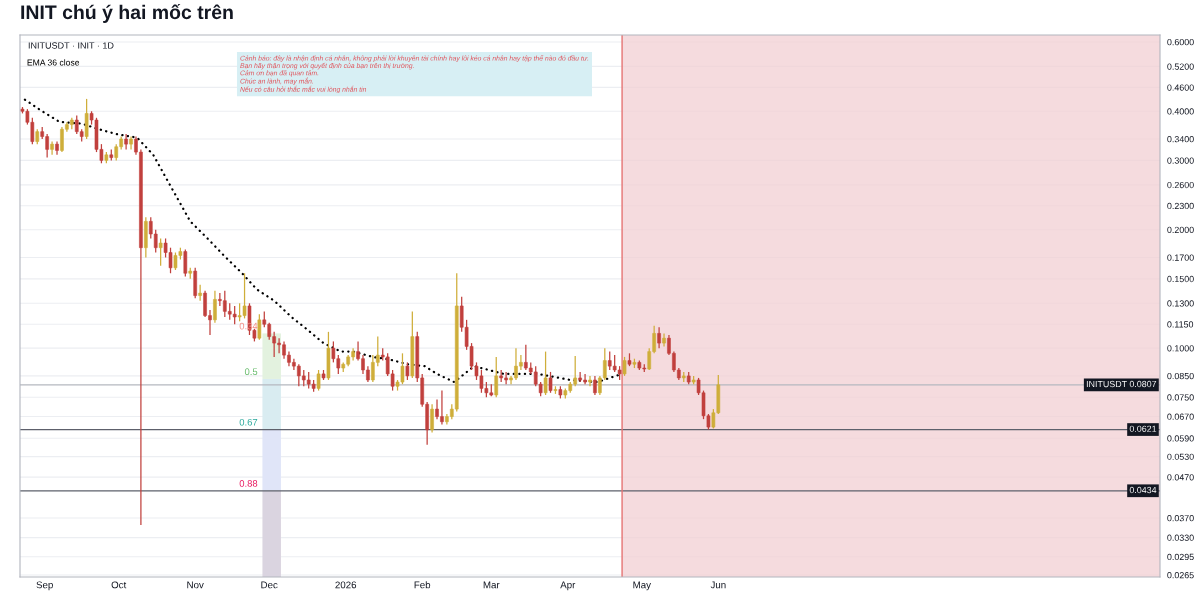 The image size is (1200, 593). What do you see at coordinates (53, 62) in the screenshot?
I see `text: EMA 36 close` at bounding box center [53, 62].